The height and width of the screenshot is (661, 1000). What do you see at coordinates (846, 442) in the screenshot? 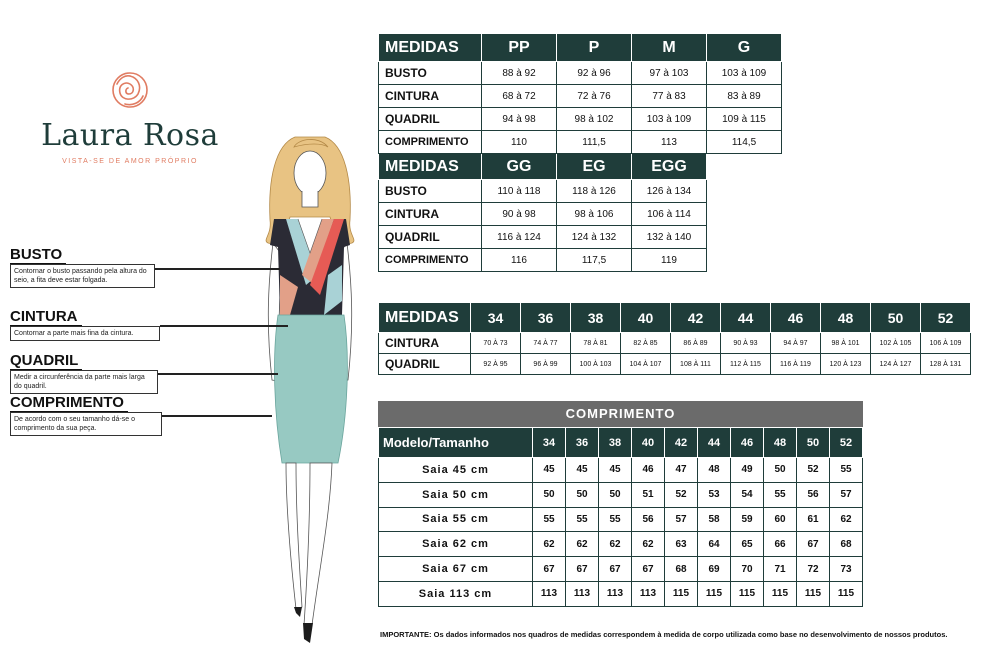
I see `size-header: 52` at bounding box center [846, 442].